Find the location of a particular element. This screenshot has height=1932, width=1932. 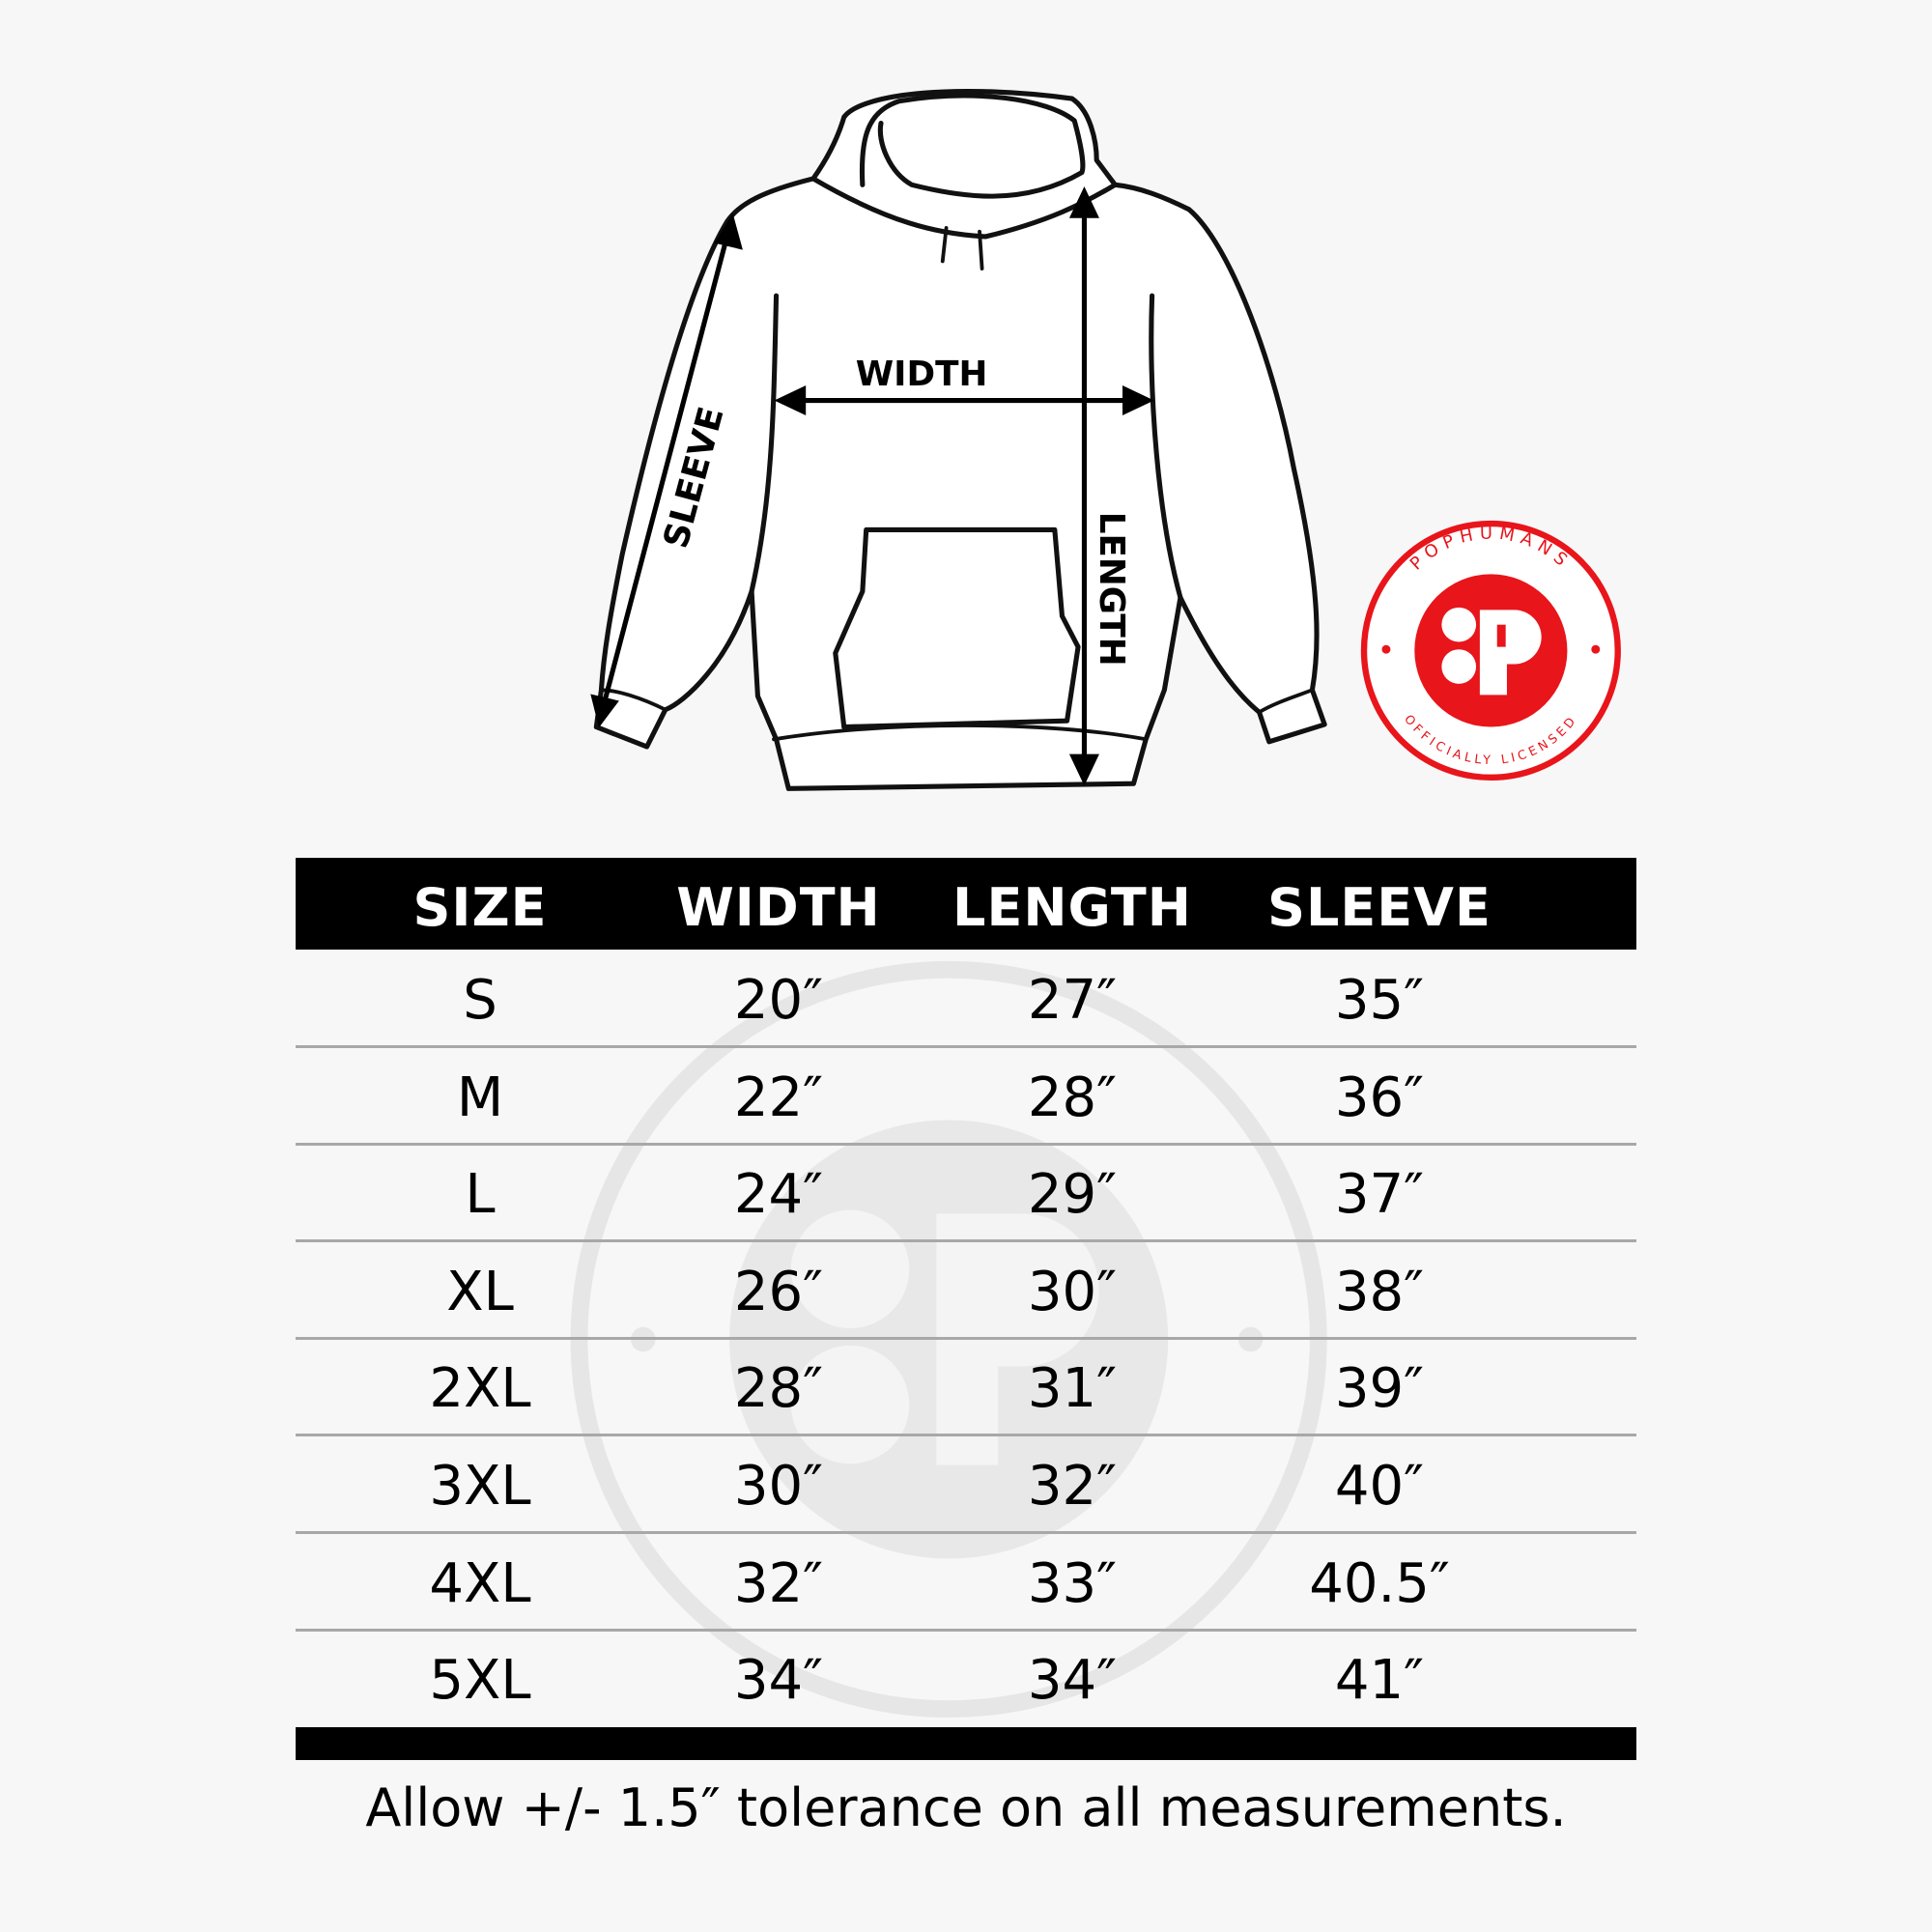

table-bottom-bar is located at coordinates (966, 1743).